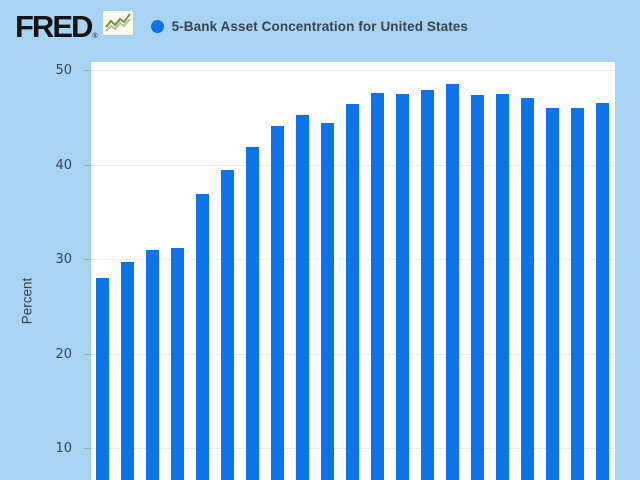 This screenshot has height=480, width=640. What do you see at coordinates (117, 25) in the screenshot?
I see `fred-sparkline-icon` at bounding box center [117, 25].